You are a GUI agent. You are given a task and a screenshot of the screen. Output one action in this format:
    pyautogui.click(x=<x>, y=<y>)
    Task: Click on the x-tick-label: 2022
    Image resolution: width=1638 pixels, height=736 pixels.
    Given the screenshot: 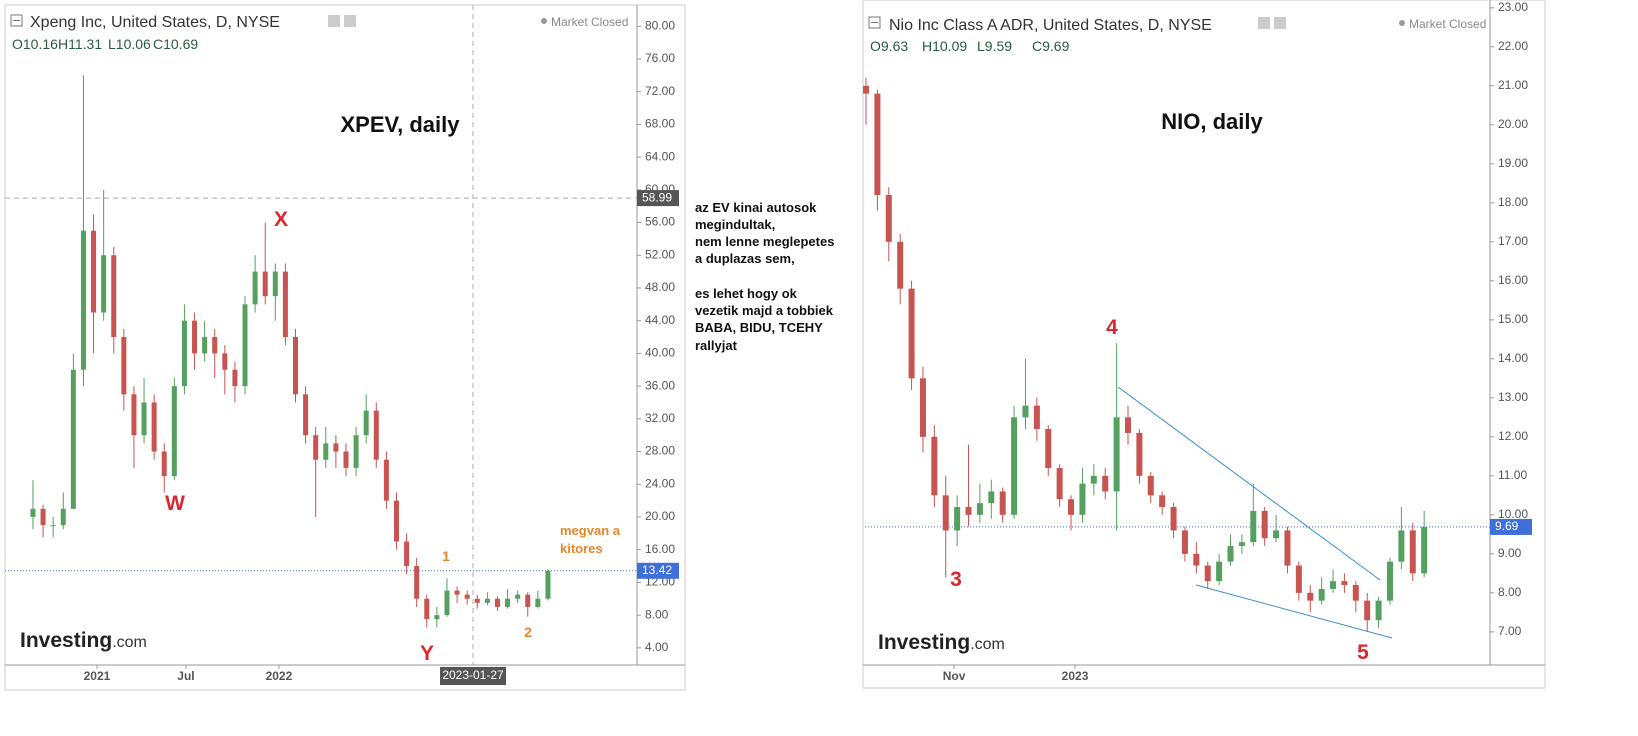 What is the action you would take?
    pyautogui.click(x=279, y=676)
    